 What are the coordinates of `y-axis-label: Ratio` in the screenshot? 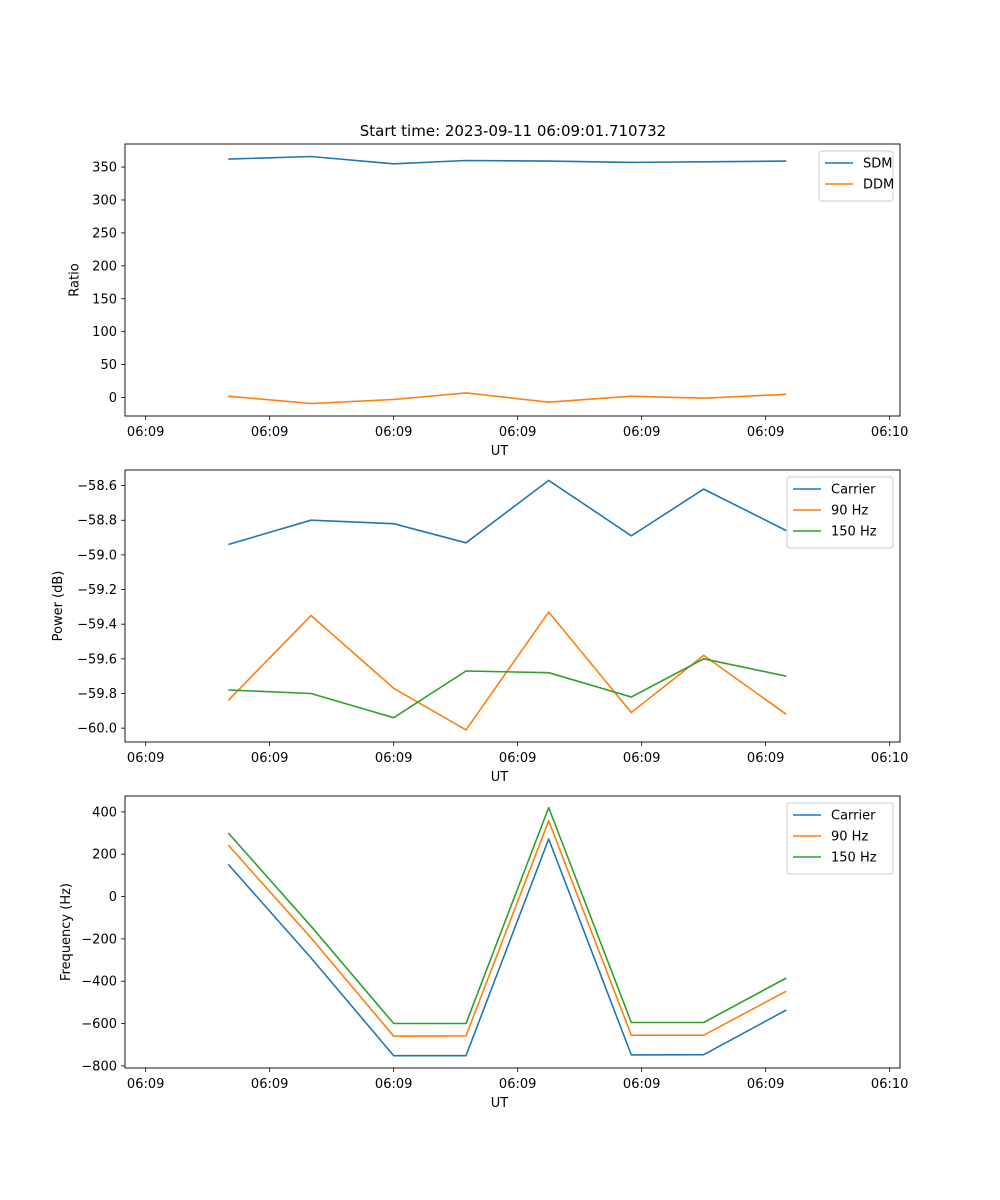 It's located at (74, 279).